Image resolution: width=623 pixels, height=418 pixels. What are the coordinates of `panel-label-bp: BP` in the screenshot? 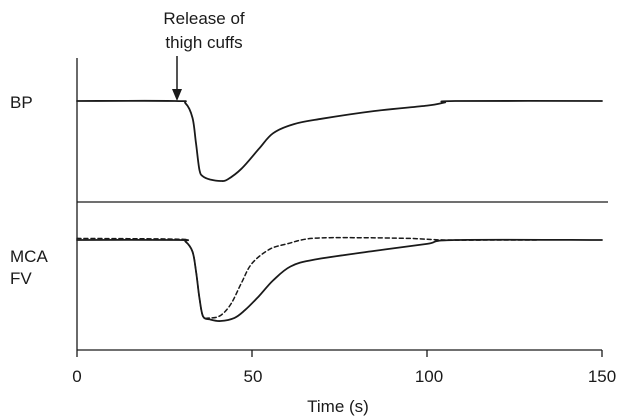 It's located at (21, 102).